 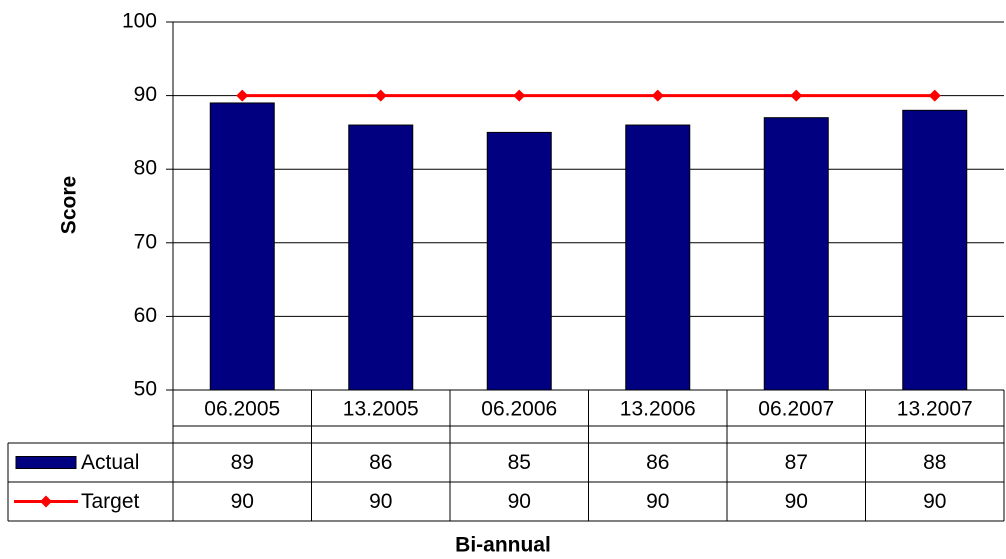 I want to click on y-tick-label: 80, so click(x=145, y=168).